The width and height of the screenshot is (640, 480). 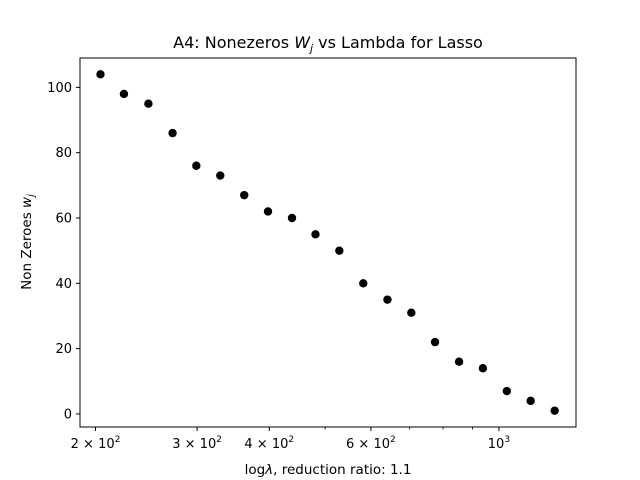 What do you see at coordinates (96, 443) in the screenshot?
I see `x-tick-label: 2 × 10²` at bounding box center [96, 443].